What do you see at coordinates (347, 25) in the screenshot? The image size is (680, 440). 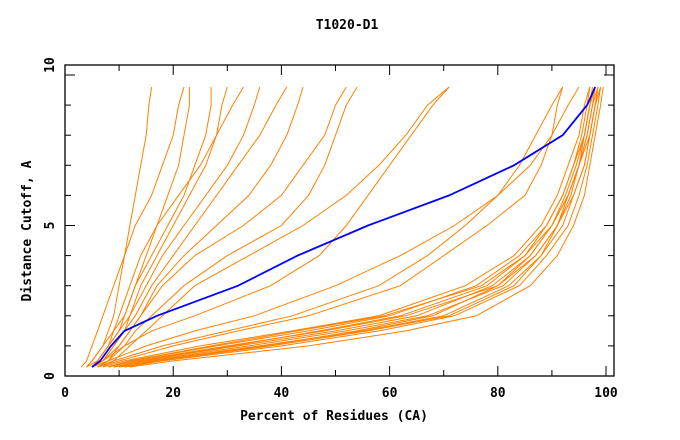 I see `chart-title: T1020-D1` at bounding box center [347, 25].